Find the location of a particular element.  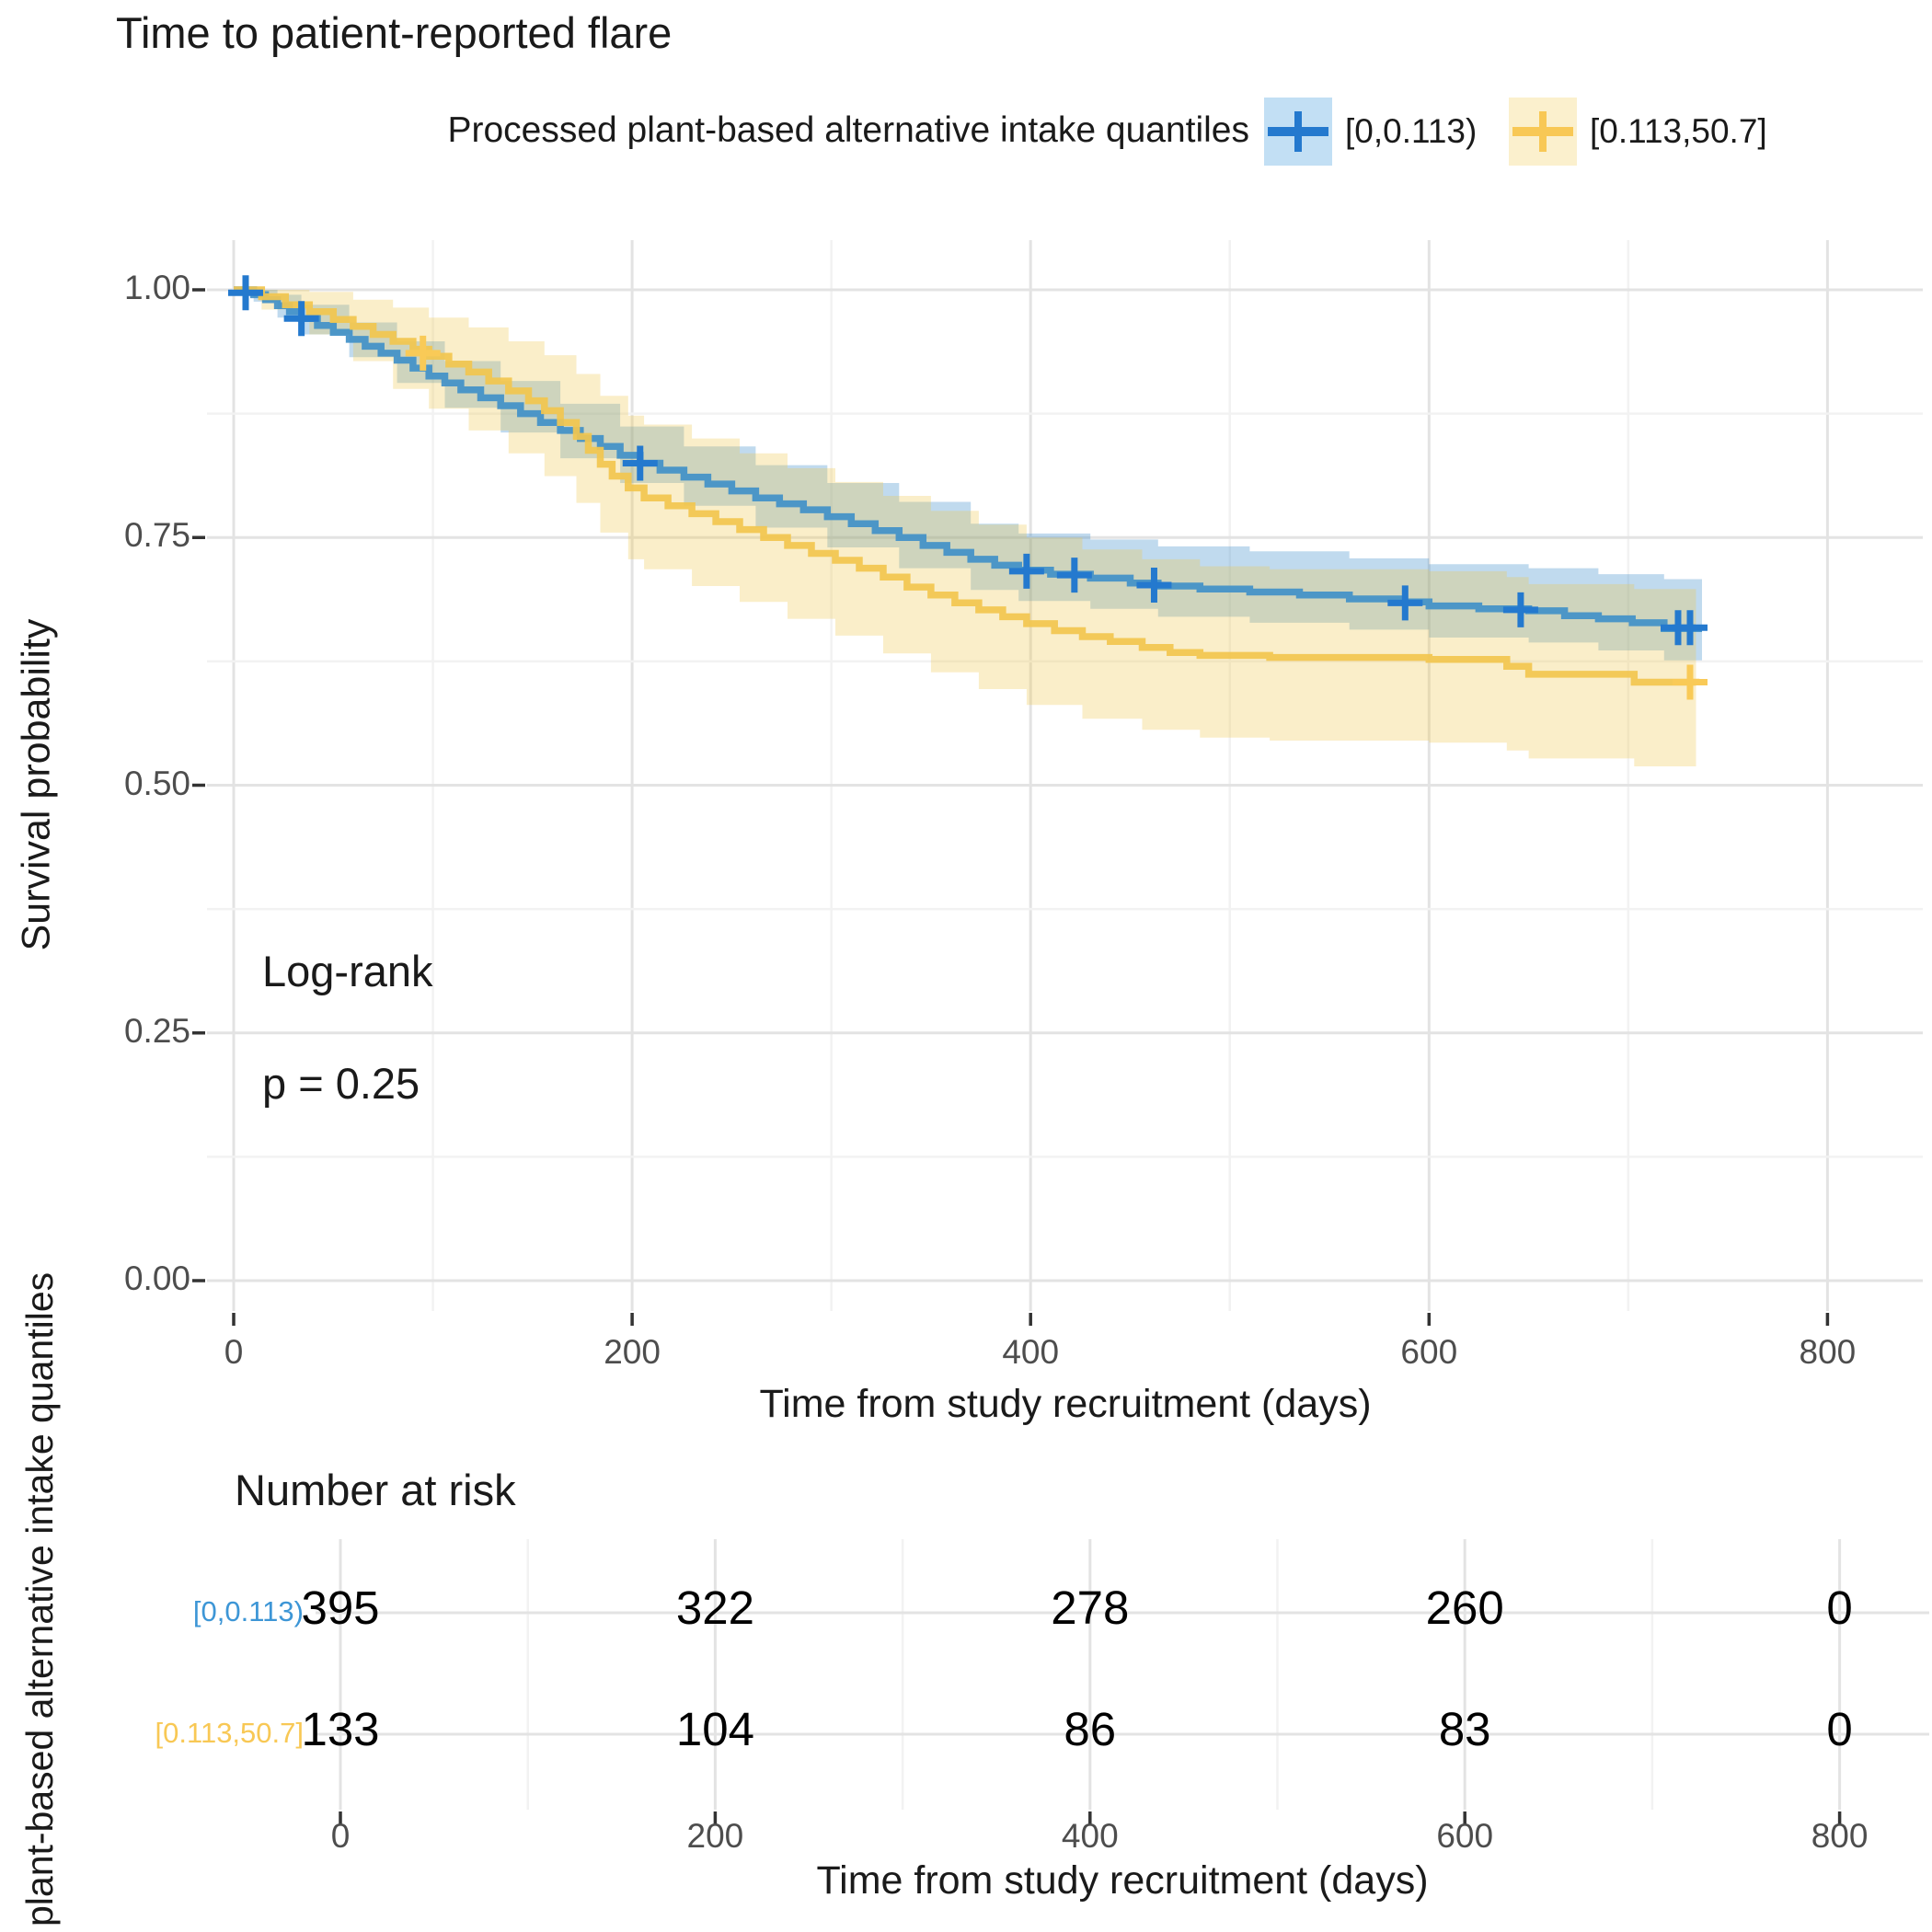

risk-row-label-quantile-1: [0,0.113) is located at coordinates (248, 1611).